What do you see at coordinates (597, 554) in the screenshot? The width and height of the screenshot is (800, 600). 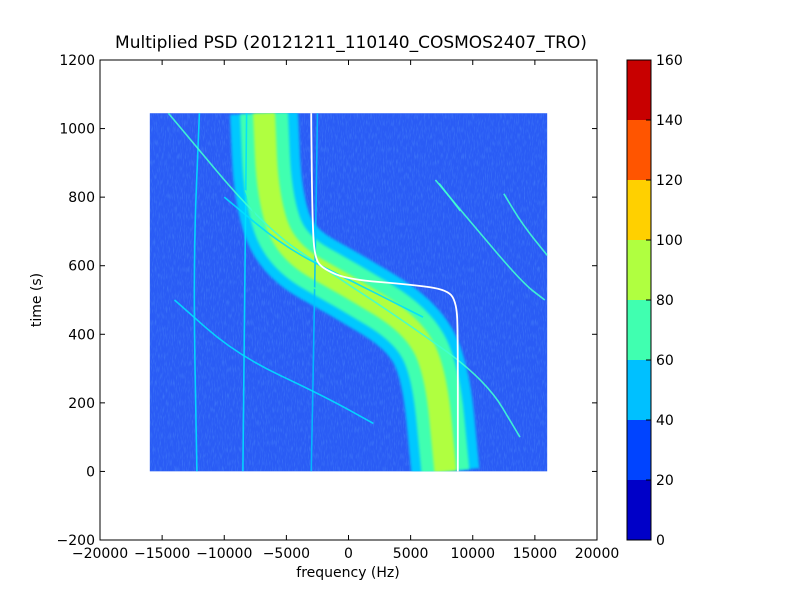 I see `x-tick-label: 20000` at bounding box center [597, 554].